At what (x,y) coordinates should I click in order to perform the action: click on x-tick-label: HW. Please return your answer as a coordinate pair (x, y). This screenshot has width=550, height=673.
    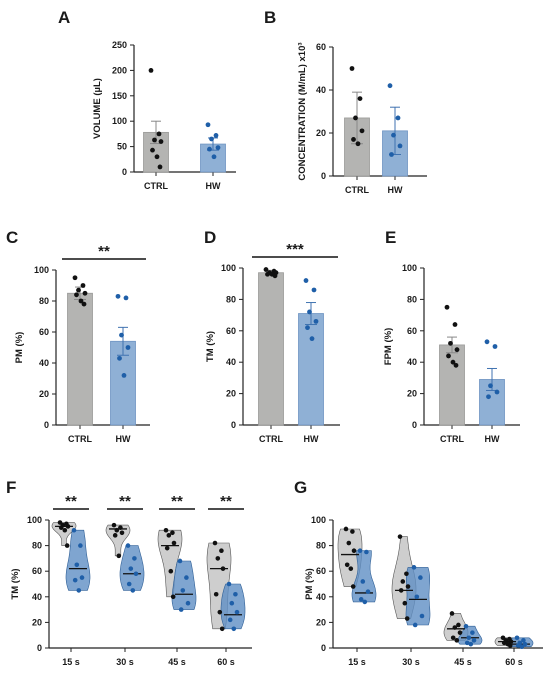
    Looking at the image, I should click on (492, 439).